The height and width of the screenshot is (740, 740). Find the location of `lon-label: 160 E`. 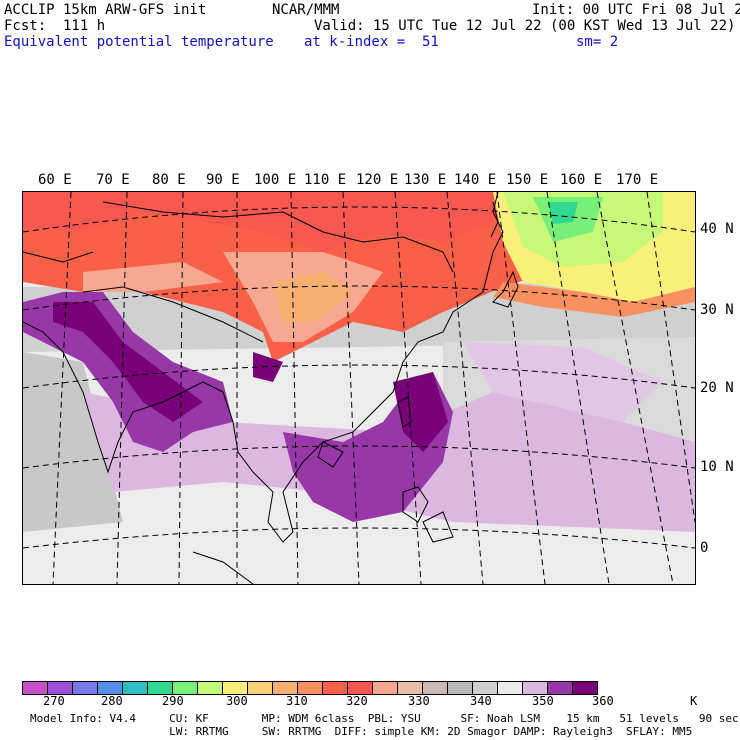

lon-label: 160 E is located at coordinates (581, 180).